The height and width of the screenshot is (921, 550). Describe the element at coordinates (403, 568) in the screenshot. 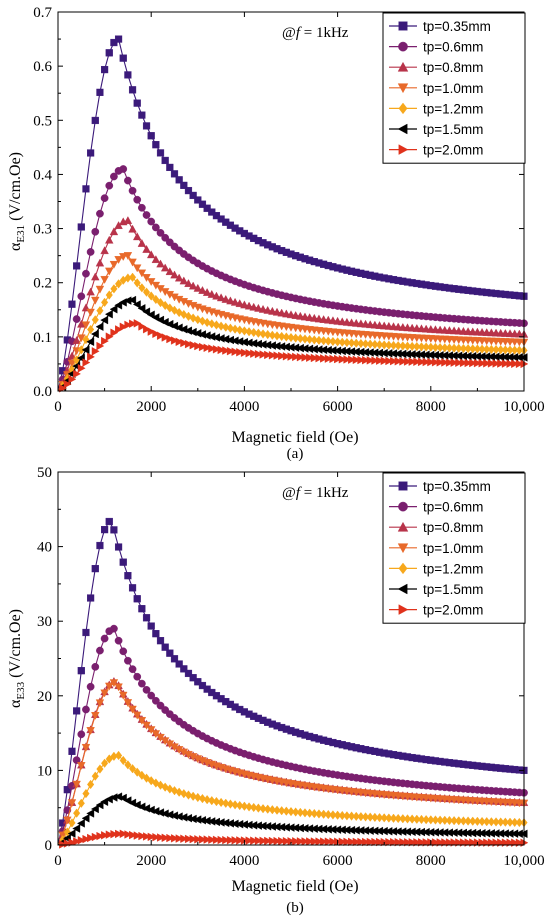

I see `legend-marker` at that location.